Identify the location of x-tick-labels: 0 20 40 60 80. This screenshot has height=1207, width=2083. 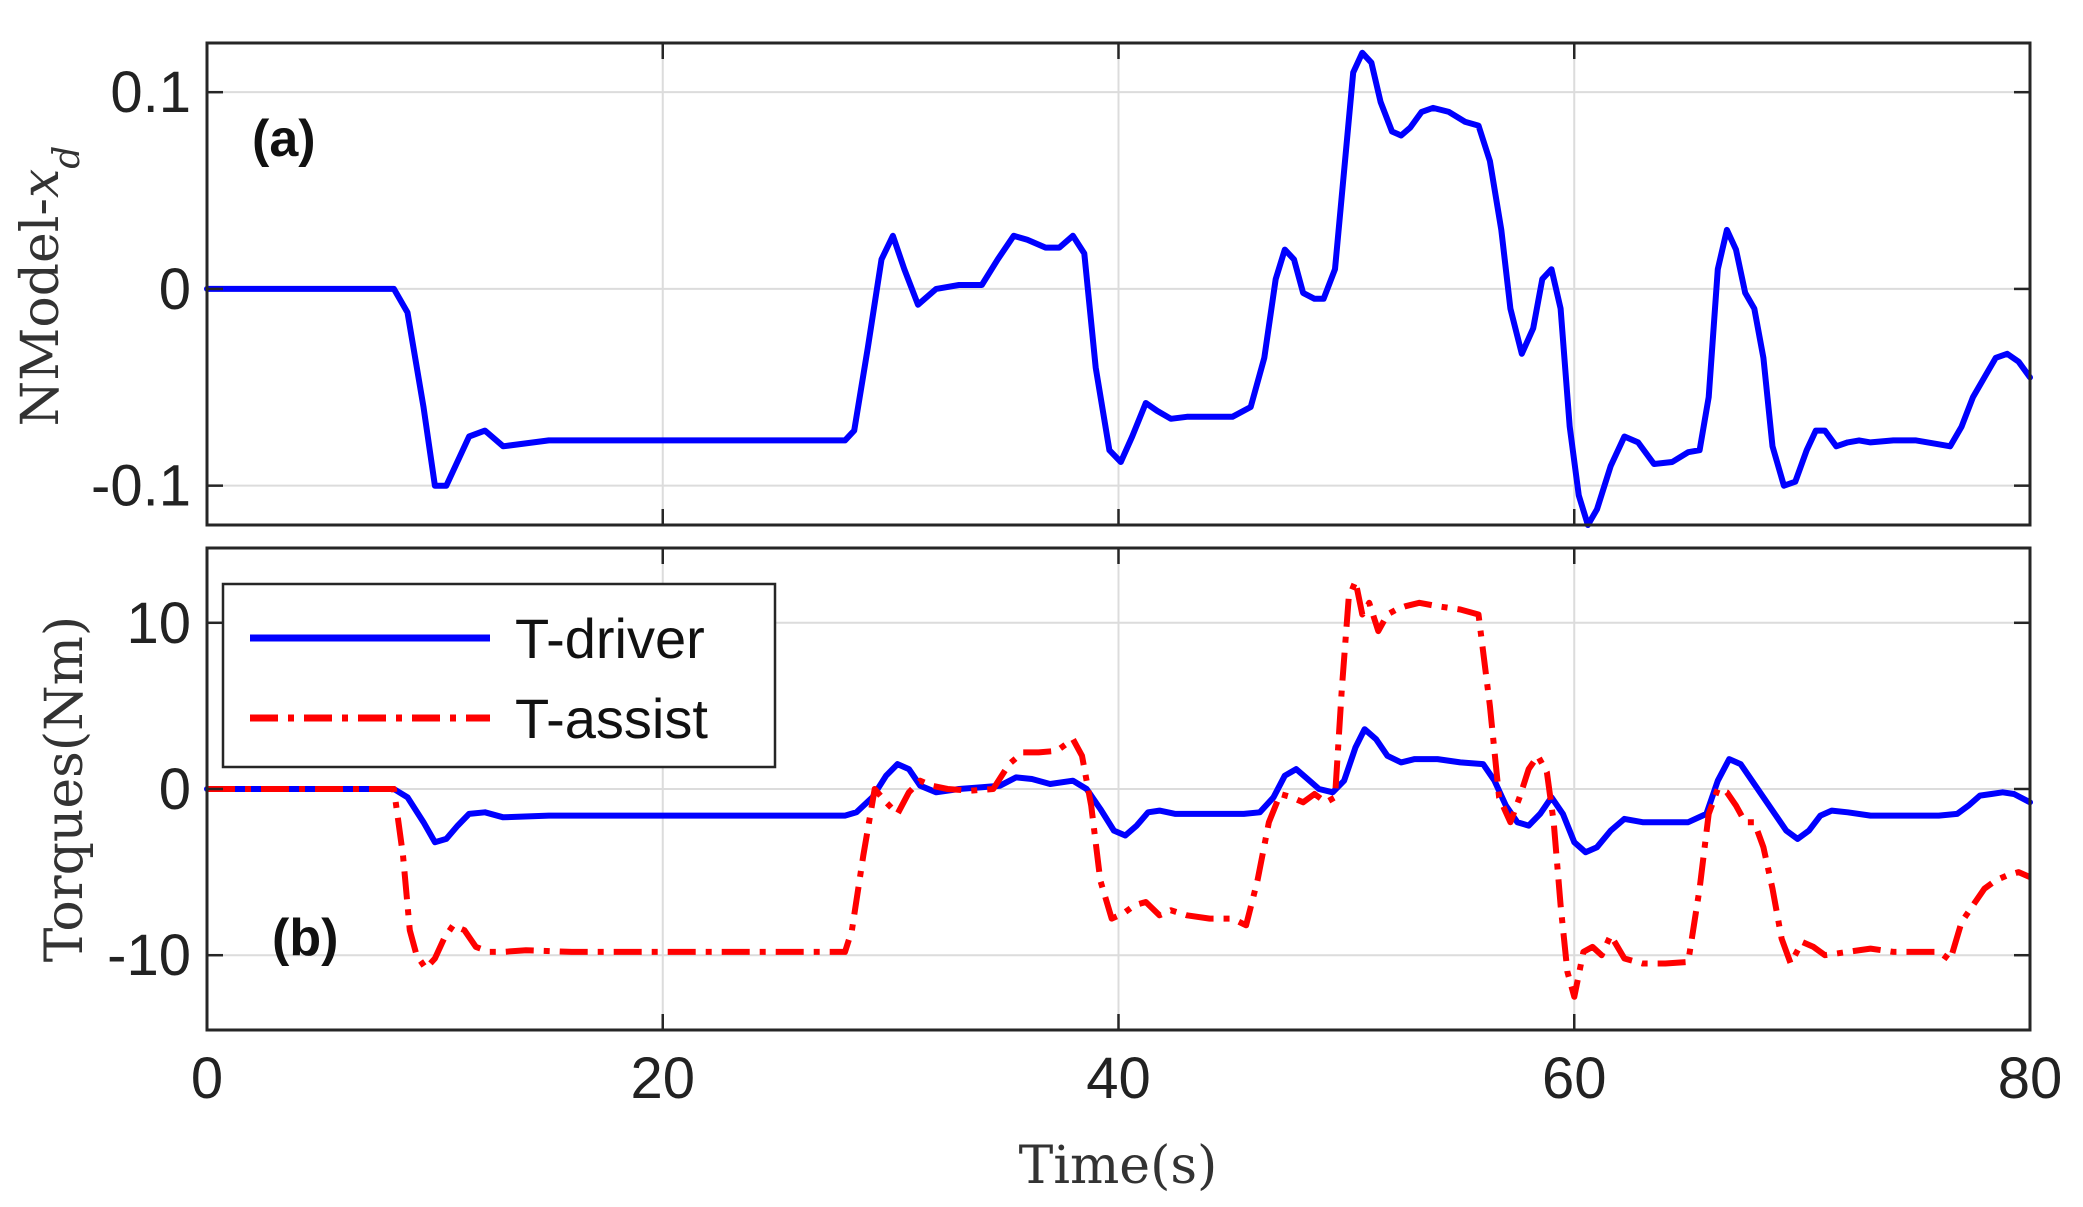
(1126, 1078).